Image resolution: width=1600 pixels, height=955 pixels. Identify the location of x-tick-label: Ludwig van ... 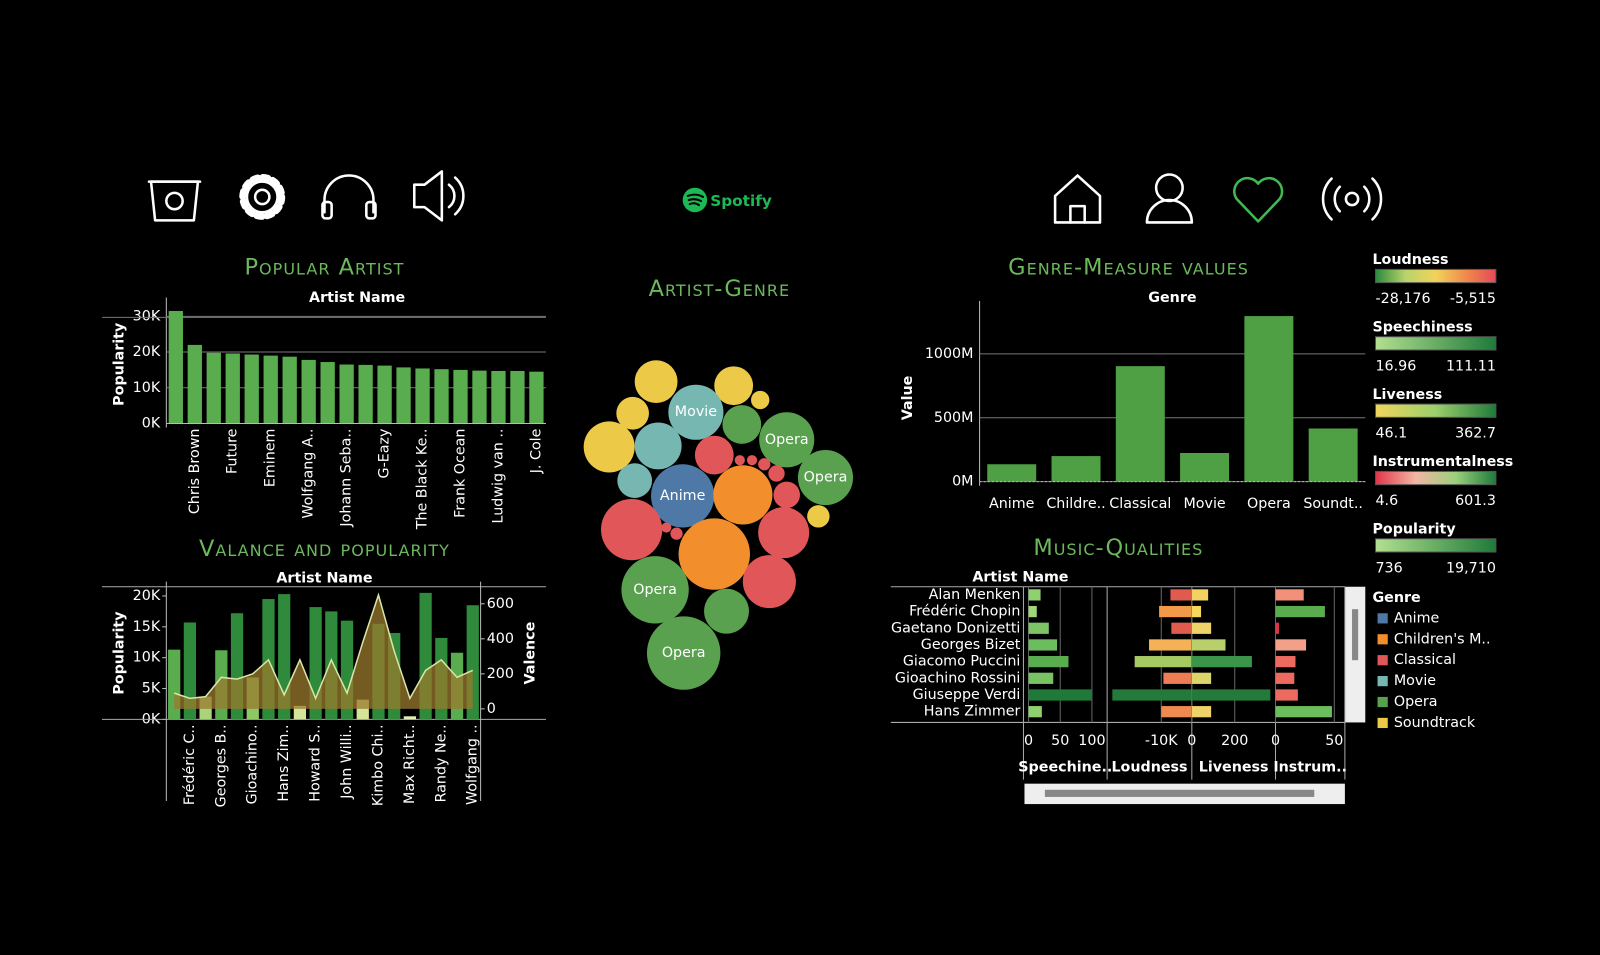
(498, 476).